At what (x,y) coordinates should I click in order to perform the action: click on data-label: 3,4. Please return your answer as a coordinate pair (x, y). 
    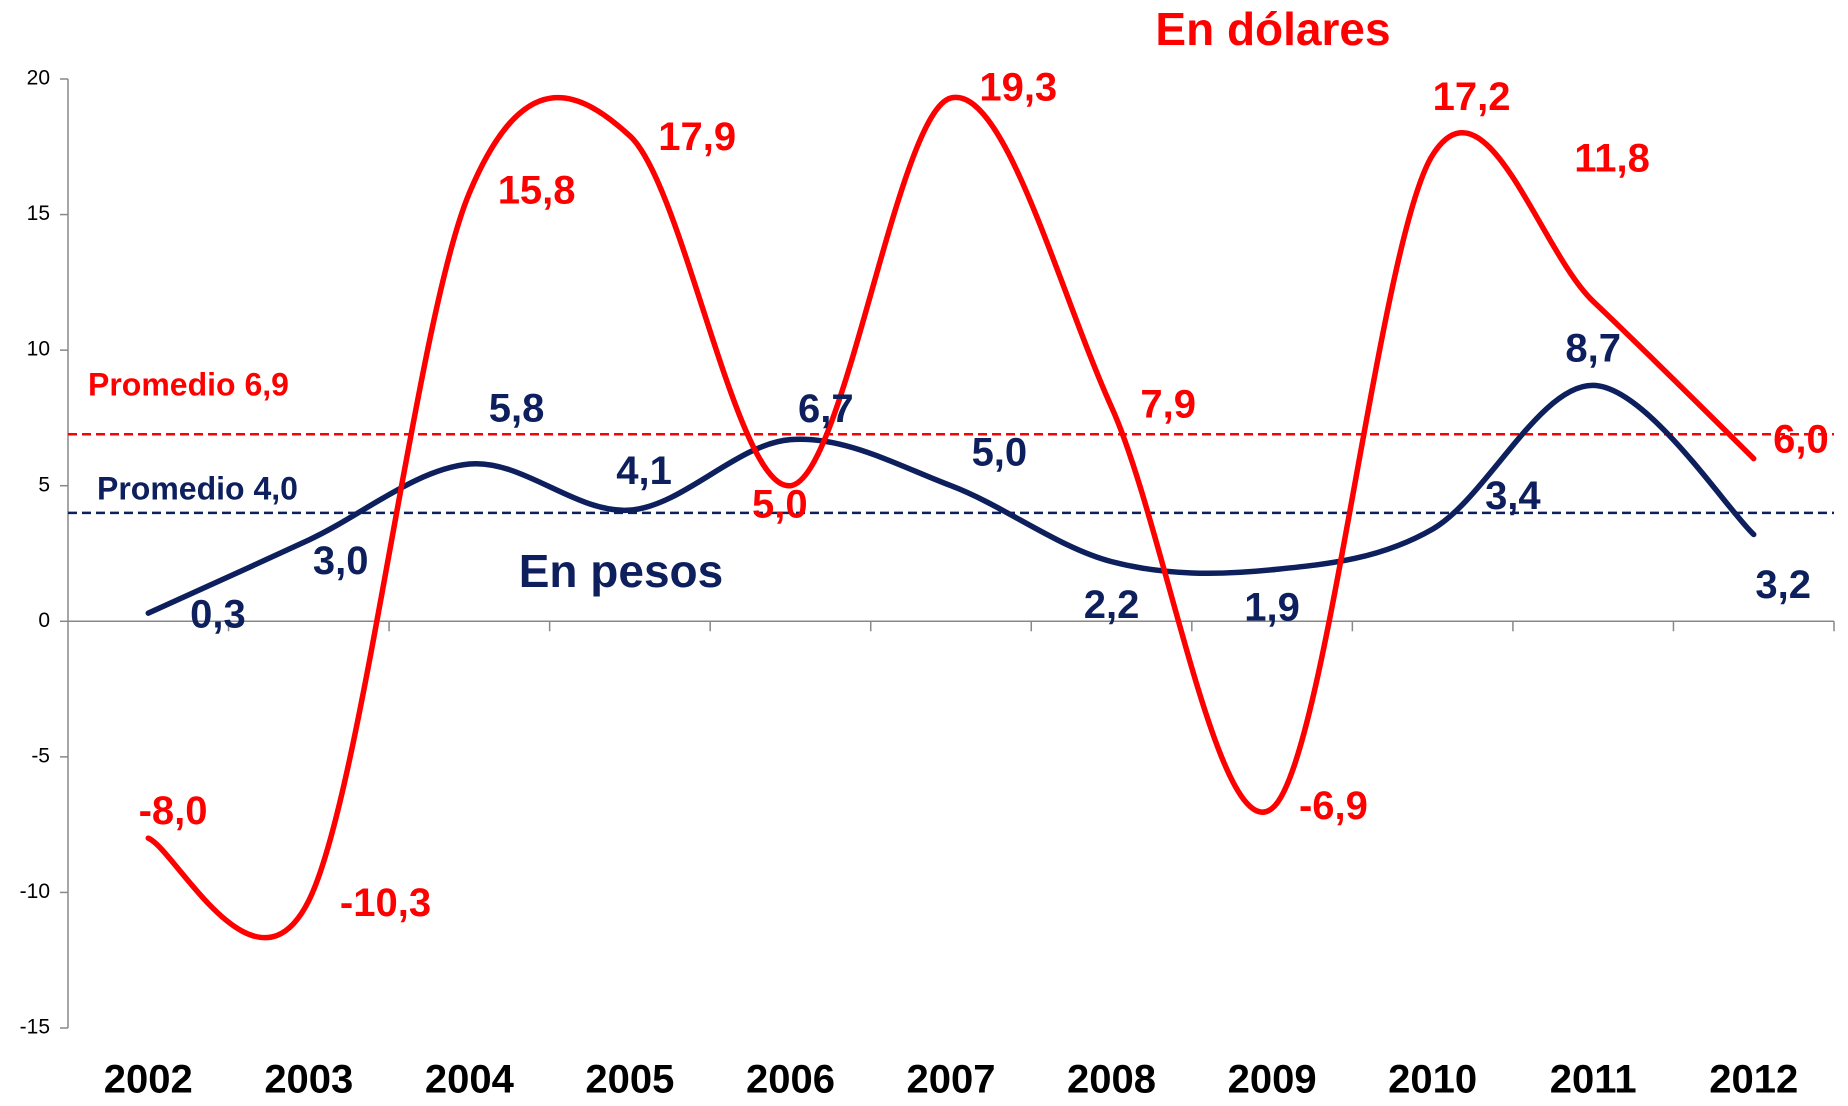
    Looking at the image, I should click on (1513, 496).